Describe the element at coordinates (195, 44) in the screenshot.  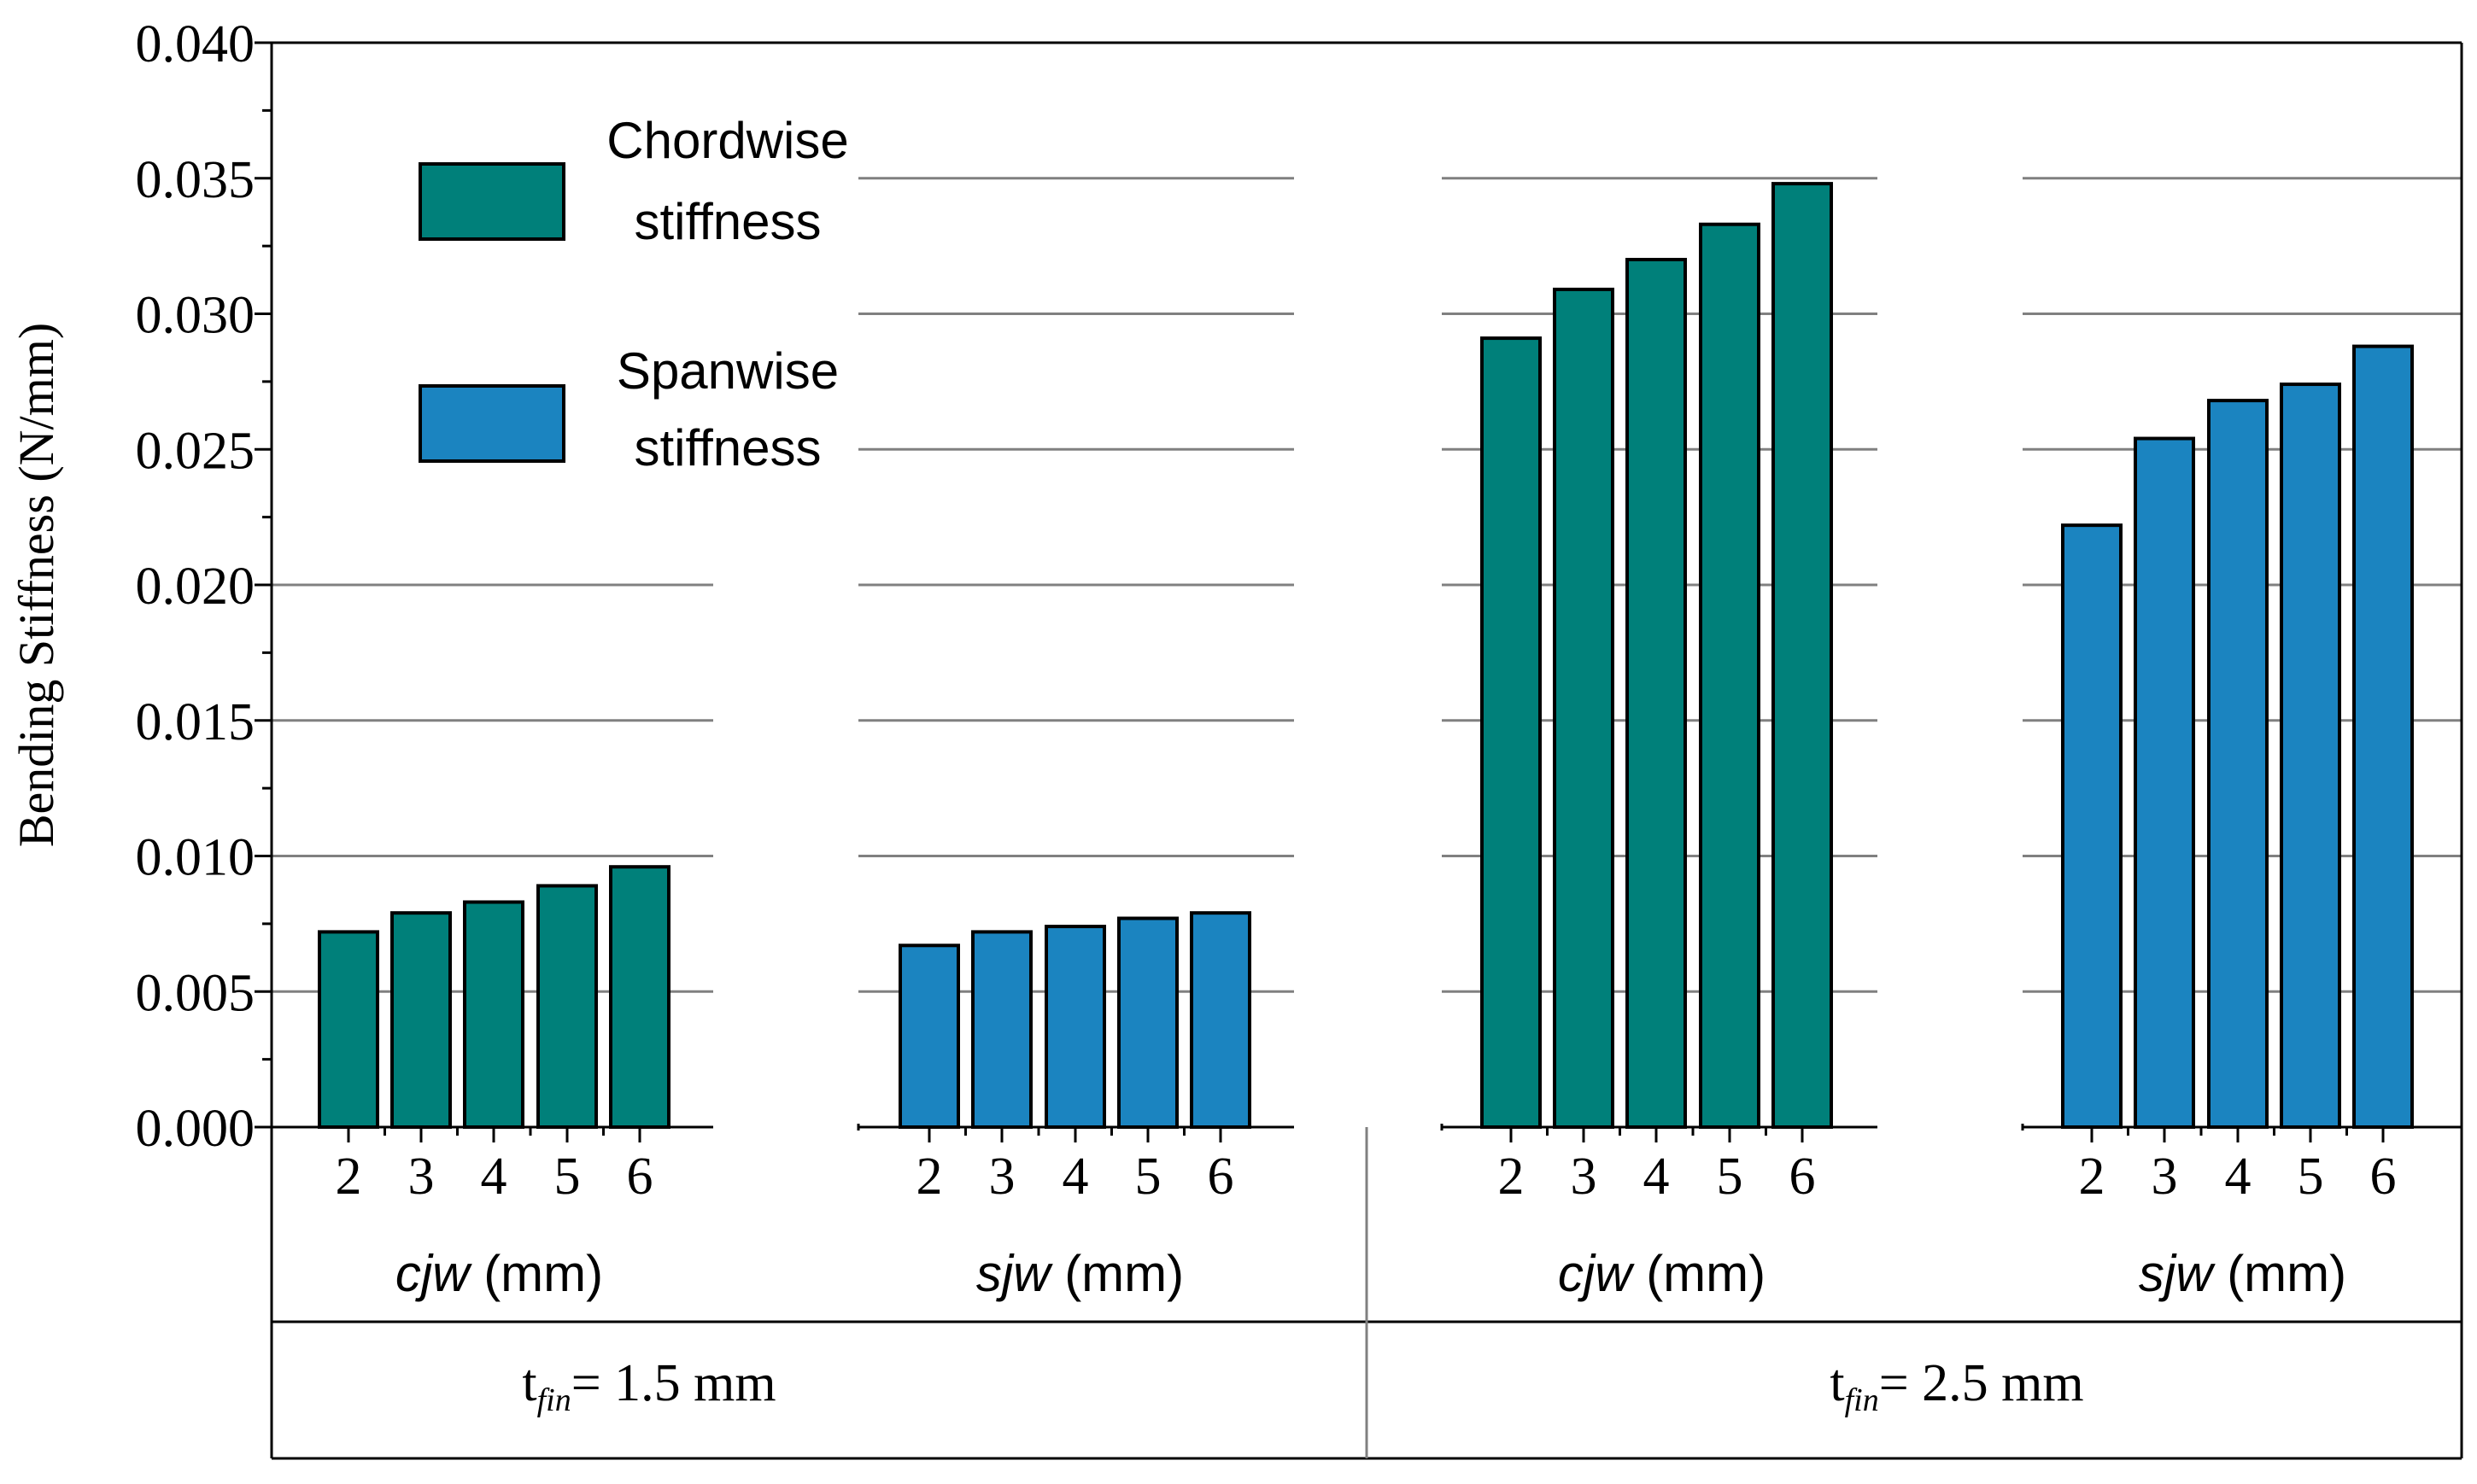
I see `y-tick-label: 0.040` at that location.